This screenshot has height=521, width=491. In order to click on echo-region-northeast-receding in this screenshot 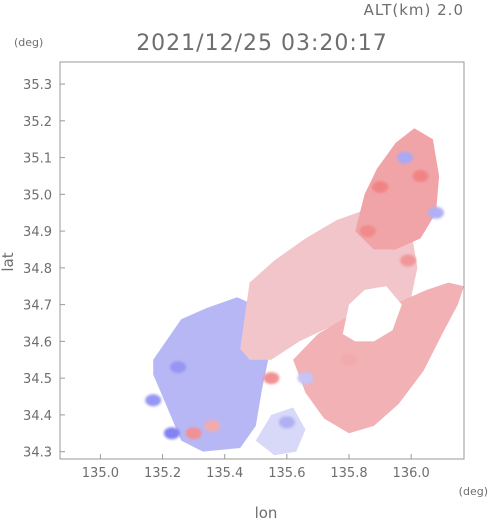, I will do `click(397, 189)`.